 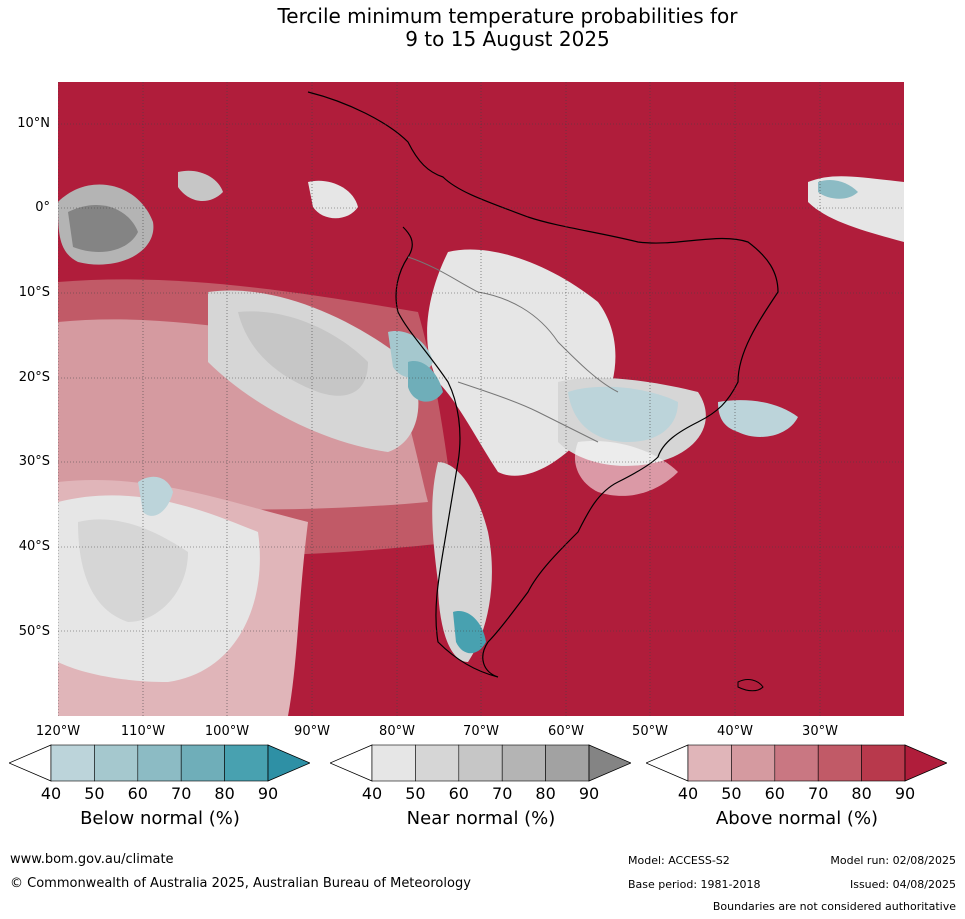 What do you see at coordinates (30, 763) in the screenshot?
I see `below-normal-colorbar-under-triangle` at bounding box center [30, 763].